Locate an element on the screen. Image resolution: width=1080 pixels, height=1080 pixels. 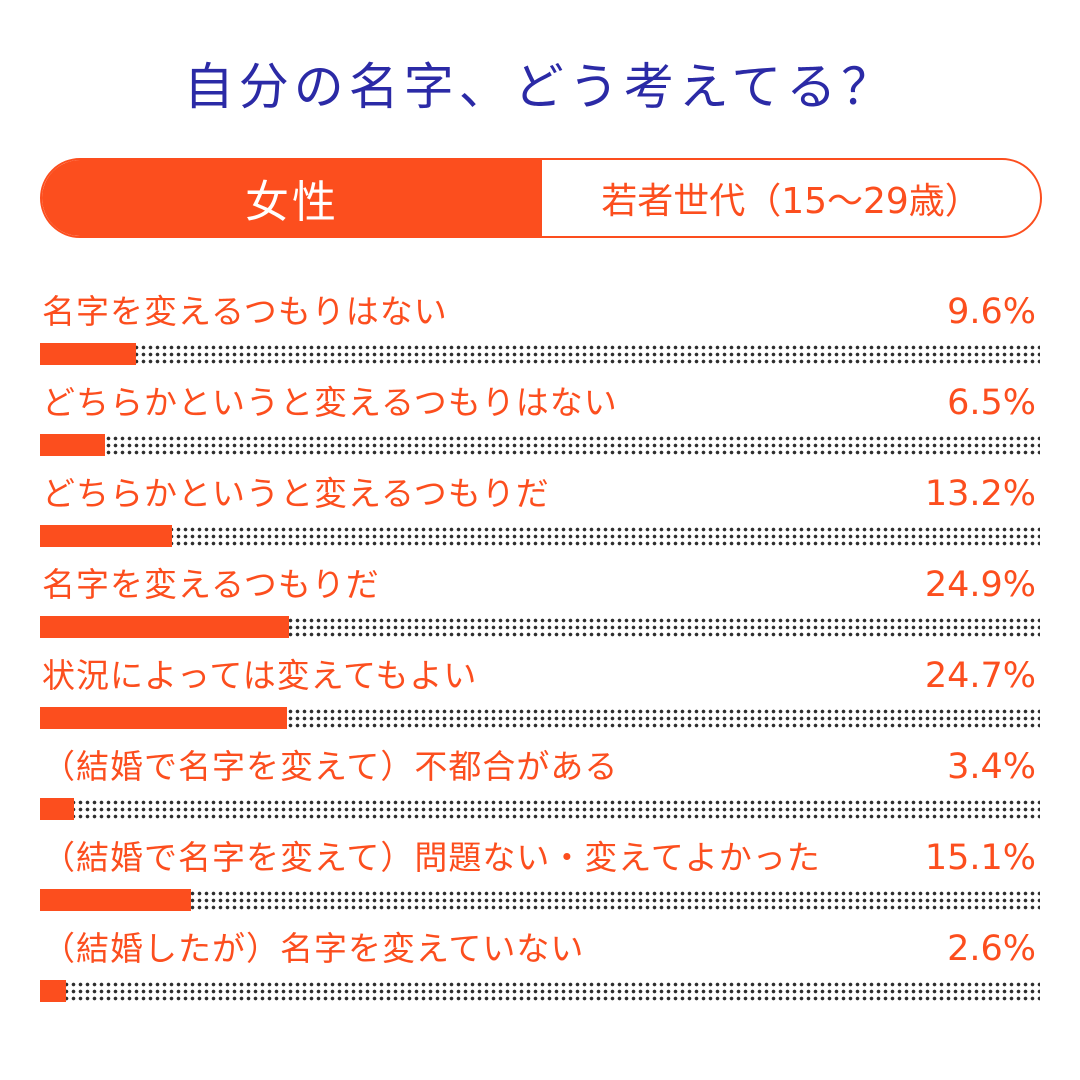
bar-value-label: 15.1% is located at coordinates (980, 858).